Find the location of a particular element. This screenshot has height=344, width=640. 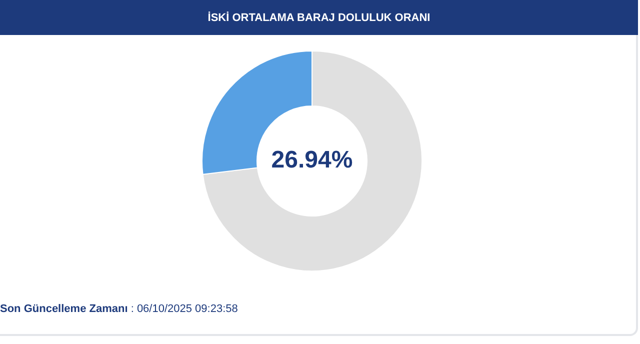

text: : 06/10/2025 09:23:58 is located at coordinates (184, 309).